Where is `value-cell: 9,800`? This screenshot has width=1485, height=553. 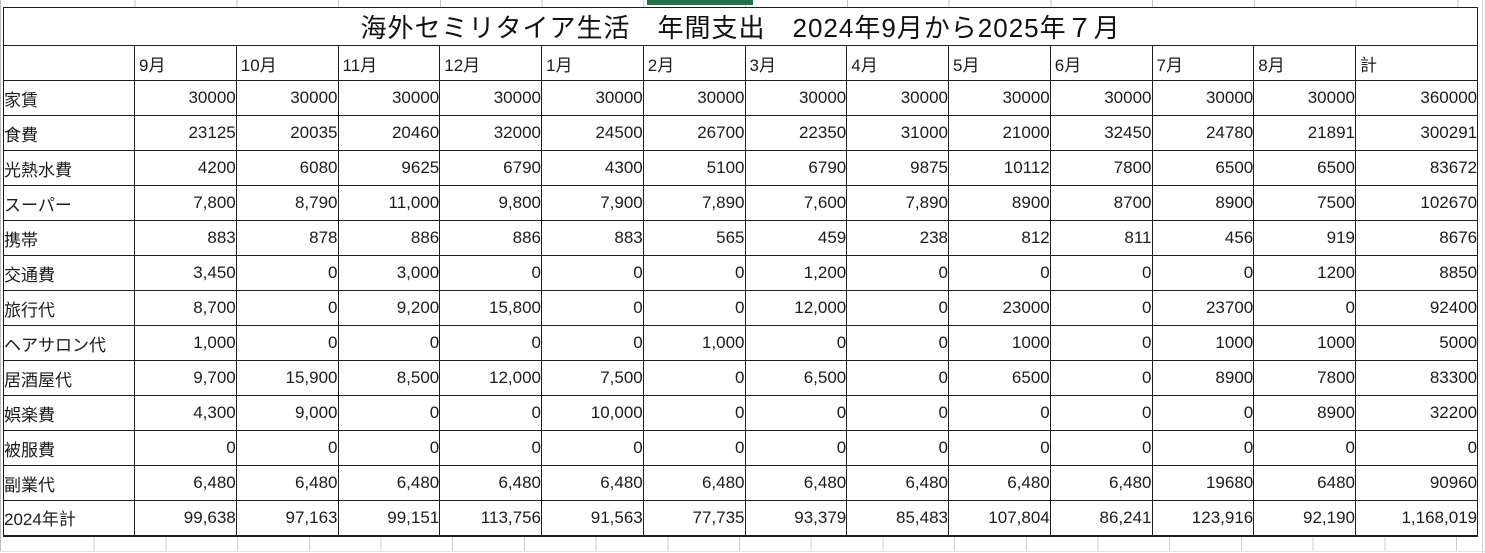
value-cell: 9,800 is located at coordinates (490, 203).